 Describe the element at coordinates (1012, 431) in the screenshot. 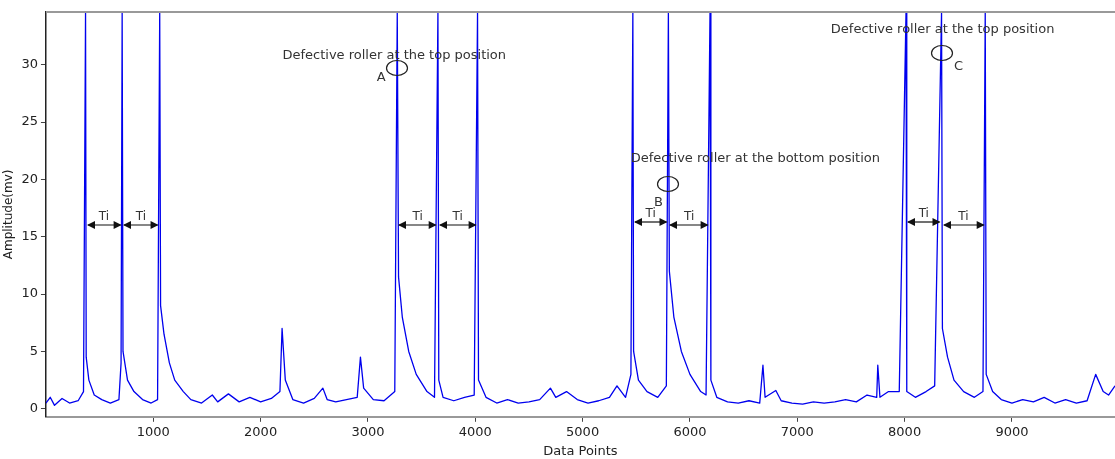

I see `x-tick-label: 9000` at that location.